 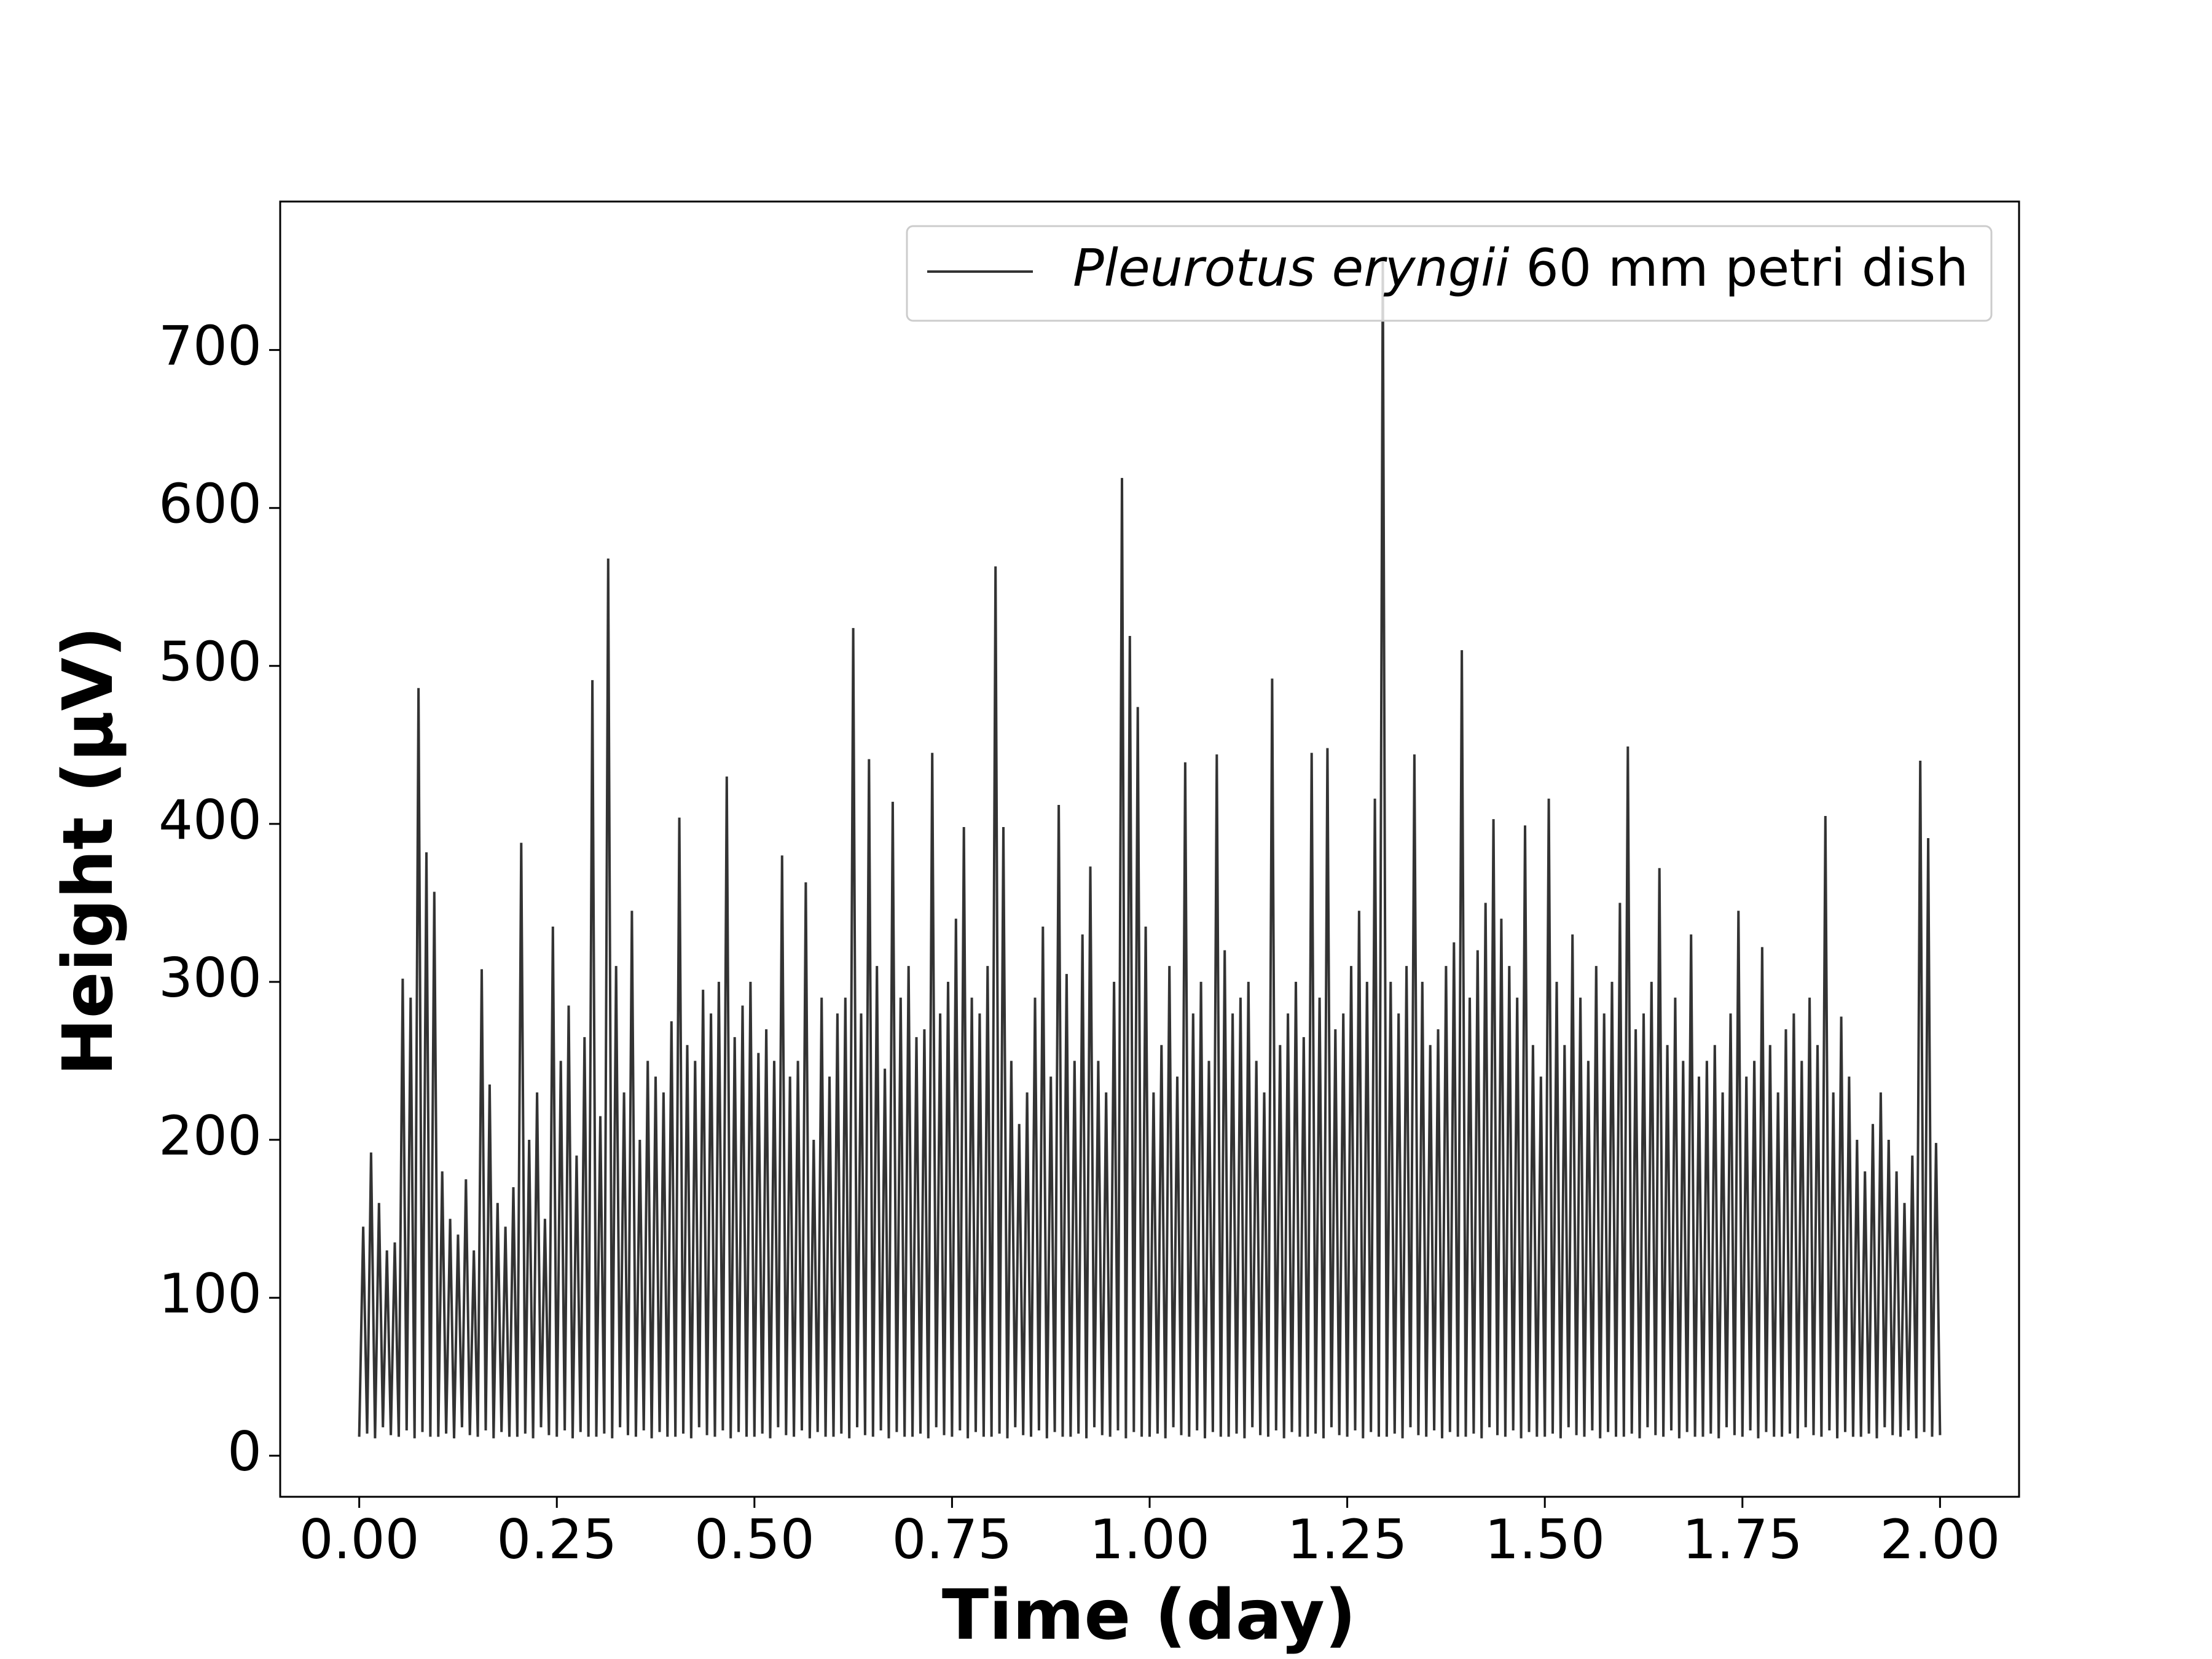 What do you see at coordinates (88, 851) in the screenshot?
I see `y-axis-label: Height (μV)` at bounding box center [88, 851].